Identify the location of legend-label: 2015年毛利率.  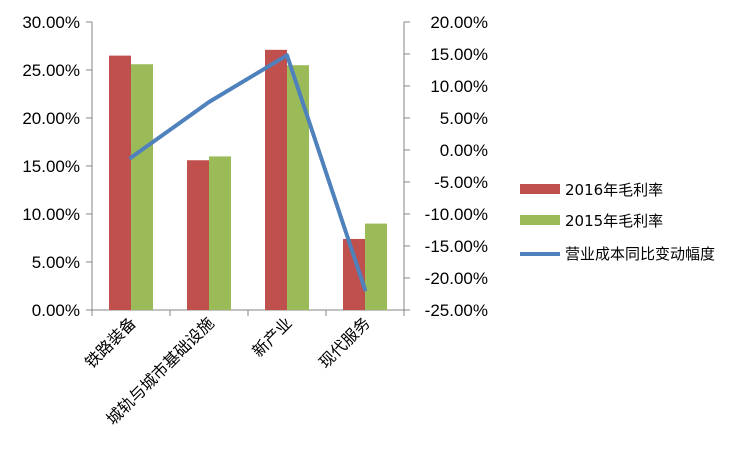
(614, 221).